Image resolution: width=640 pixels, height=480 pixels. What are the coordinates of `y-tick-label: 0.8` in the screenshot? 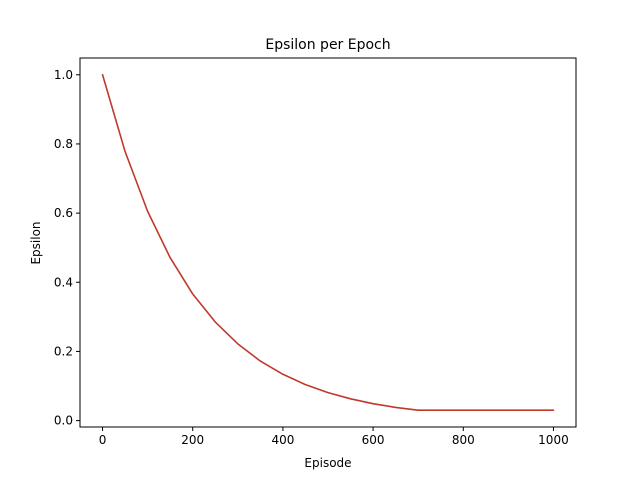 It's located at (63, 144).